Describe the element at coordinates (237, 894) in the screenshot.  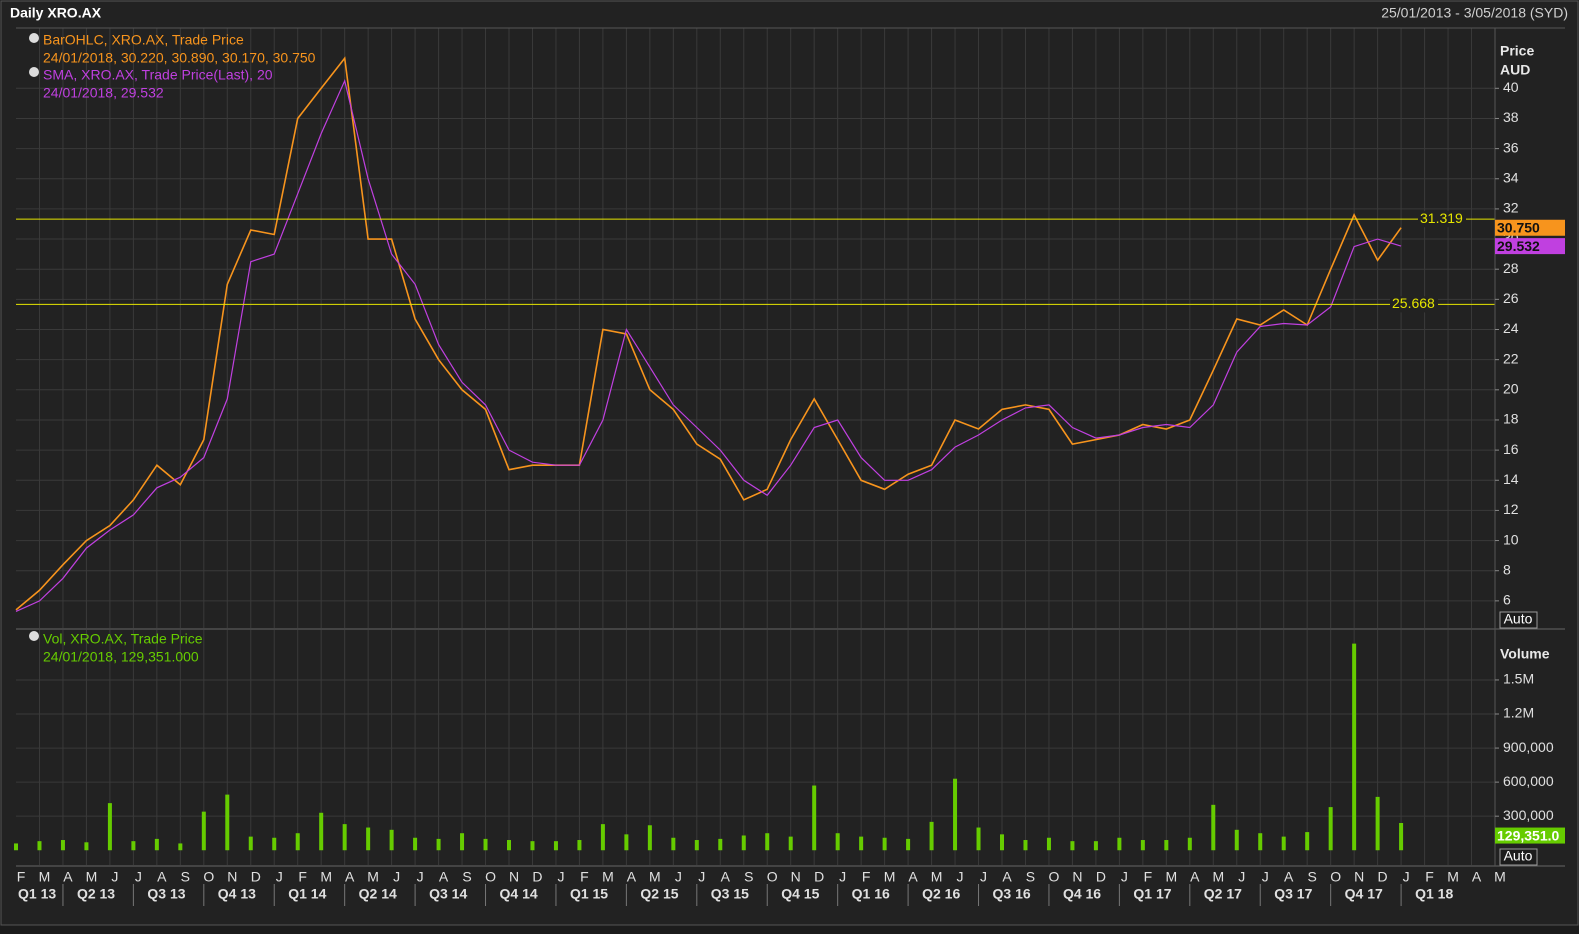
I see `quarter-label: Q4 13` at that location.